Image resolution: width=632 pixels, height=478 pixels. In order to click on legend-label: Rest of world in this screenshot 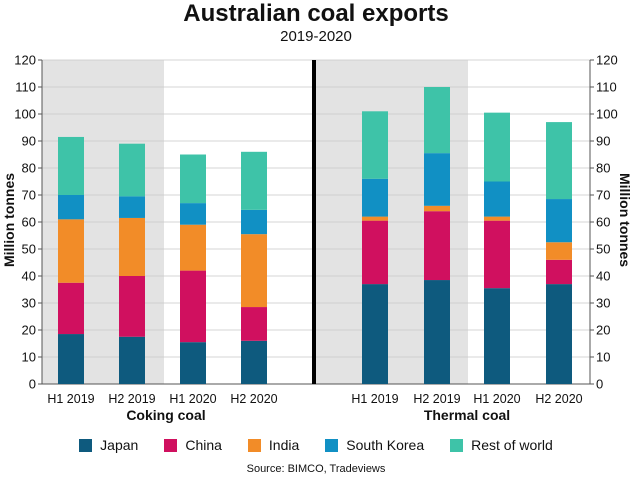, I will do `click(512, 445)`.